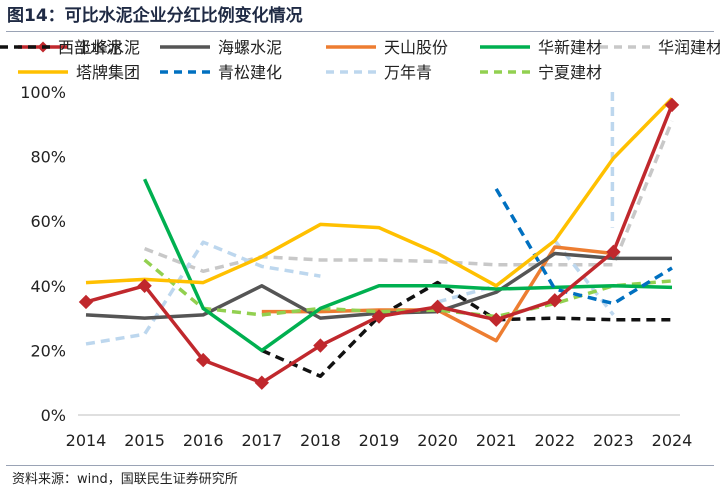 The width and height of the screenshot is (720, 494). What do you see at coordinates (108, 47) in the screenshot?
I see `legend-label: 上峰水泥` at bounding box center [108, 47].